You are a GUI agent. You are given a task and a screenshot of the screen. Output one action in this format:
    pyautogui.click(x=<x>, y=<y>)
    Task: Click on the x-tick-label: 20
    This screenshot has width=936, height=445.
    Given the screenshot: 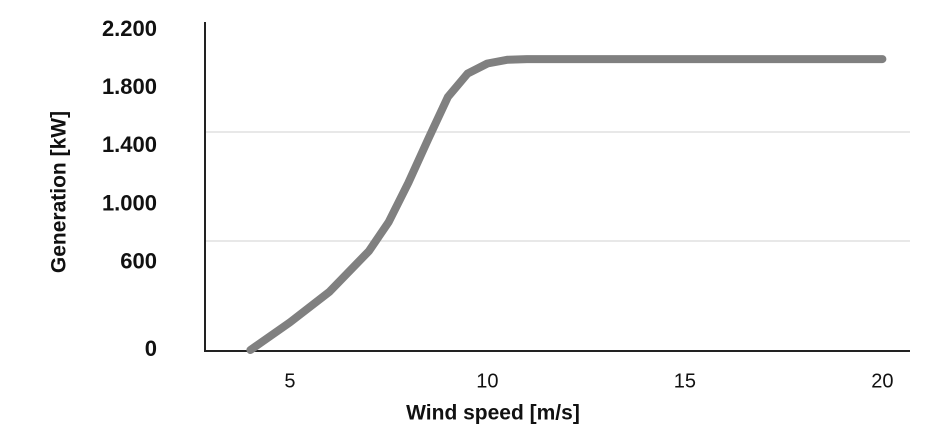 What is the action you would take?
    pyautogui.click(x=882, y=381)
    